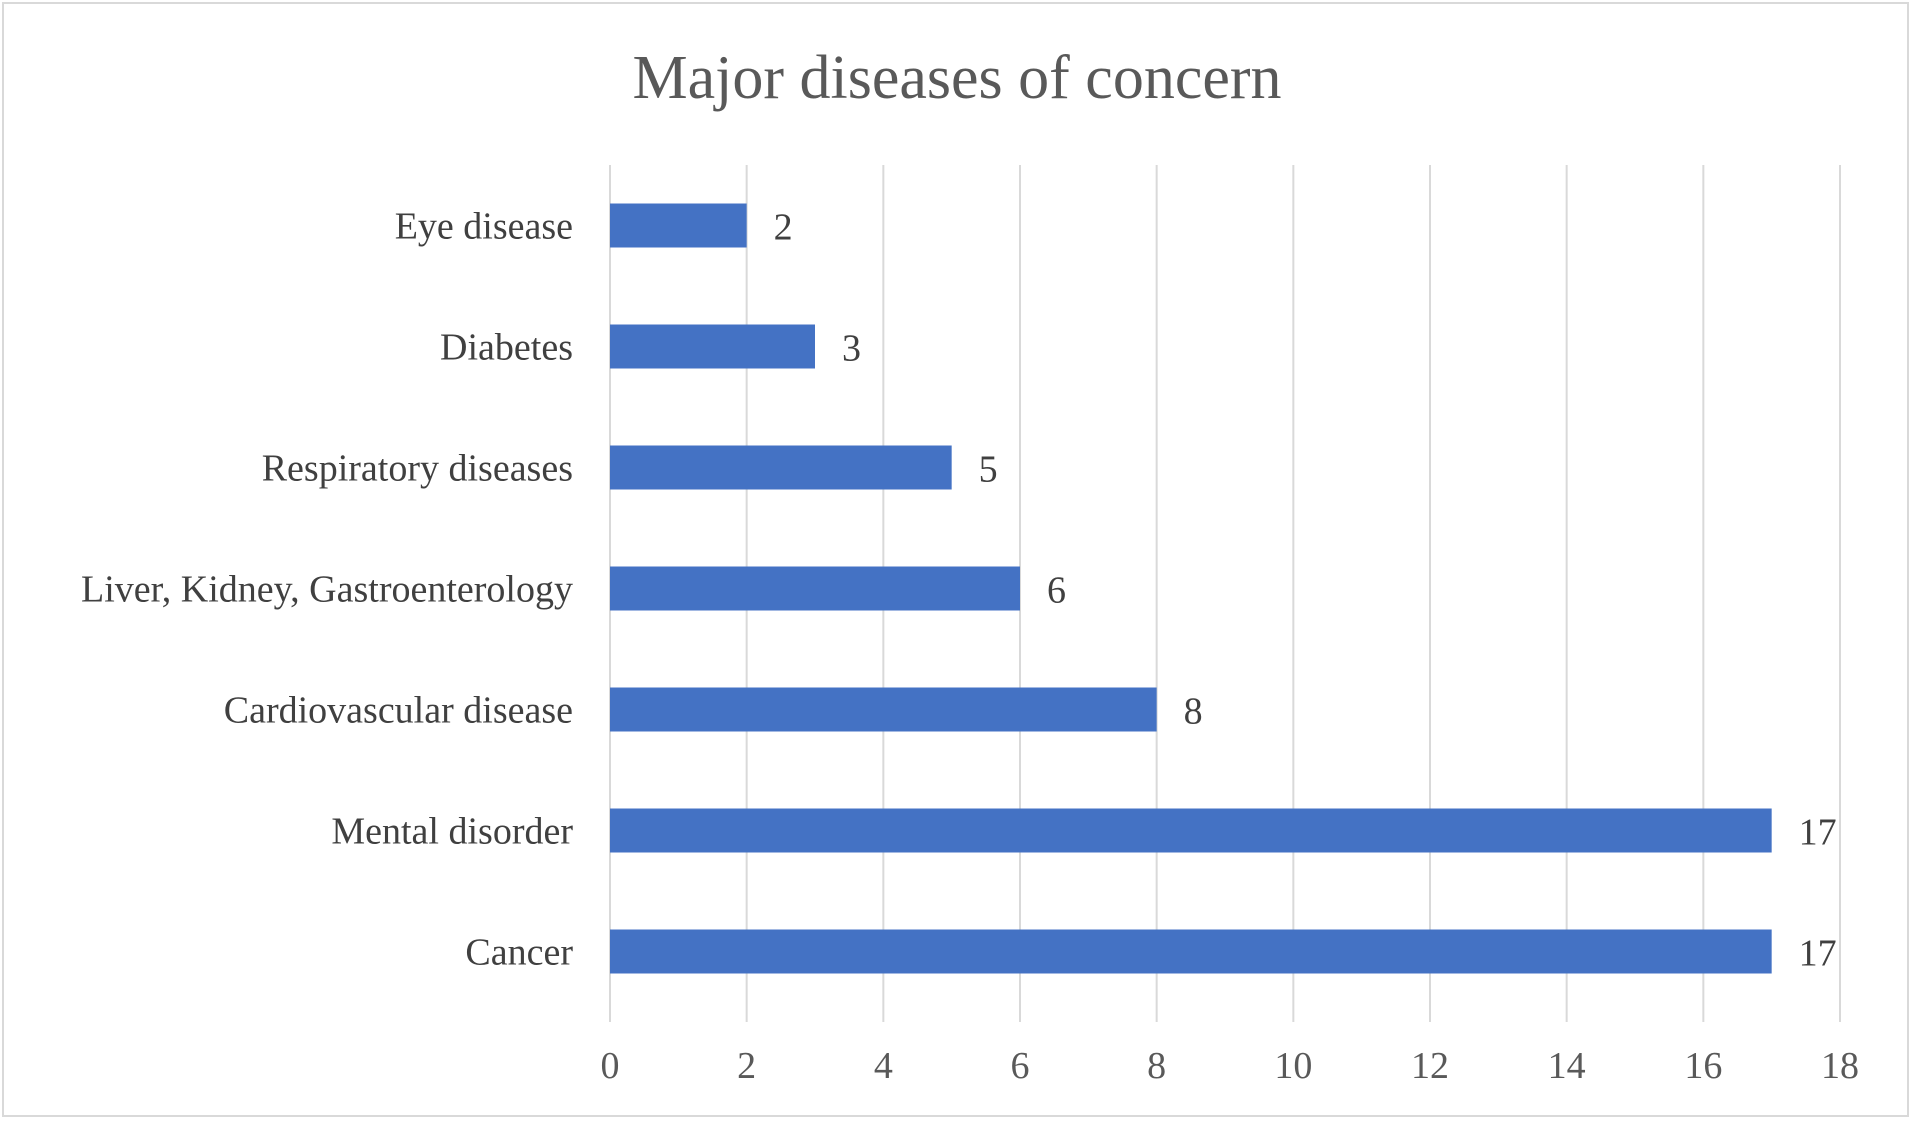  What do you see at coordinates (746, 1066) in the screenshot?
I see `x-tick-label: 2` at bounding box center [746, 1066].